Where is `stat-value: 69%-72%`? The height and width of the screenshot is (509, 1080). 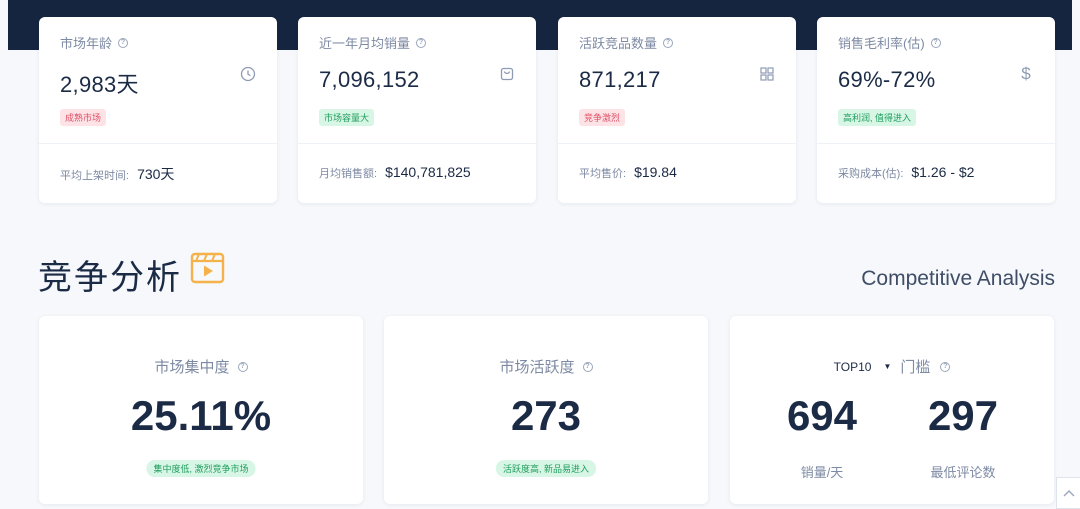
stat-value: 69%-72% is located at coordinates (887, 79).